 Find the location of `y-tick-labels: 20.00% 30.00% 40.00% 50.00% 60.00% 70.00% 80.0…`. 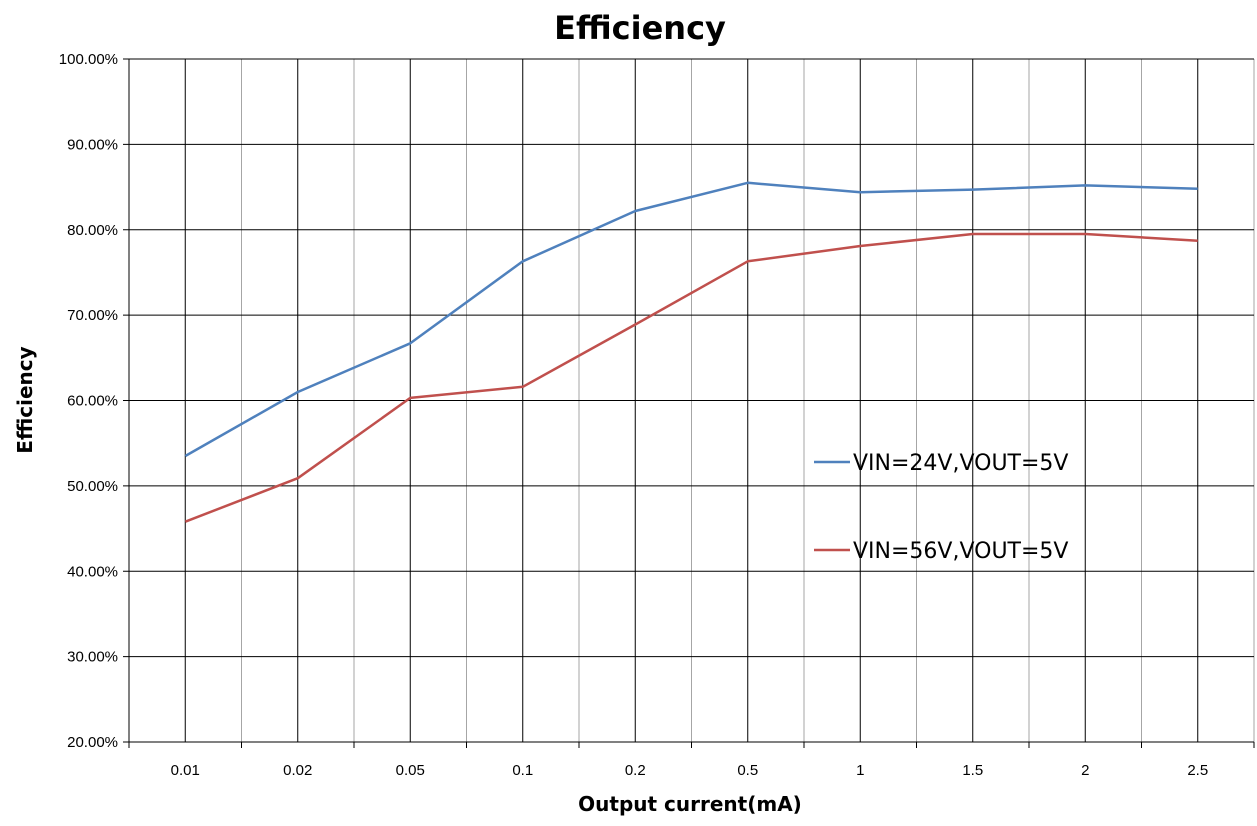

y-tick-labels: 20.00% 30.00% 40.00% 50.00% 60.00% 70.00% 80.0… is located at coordinates (88, 401).